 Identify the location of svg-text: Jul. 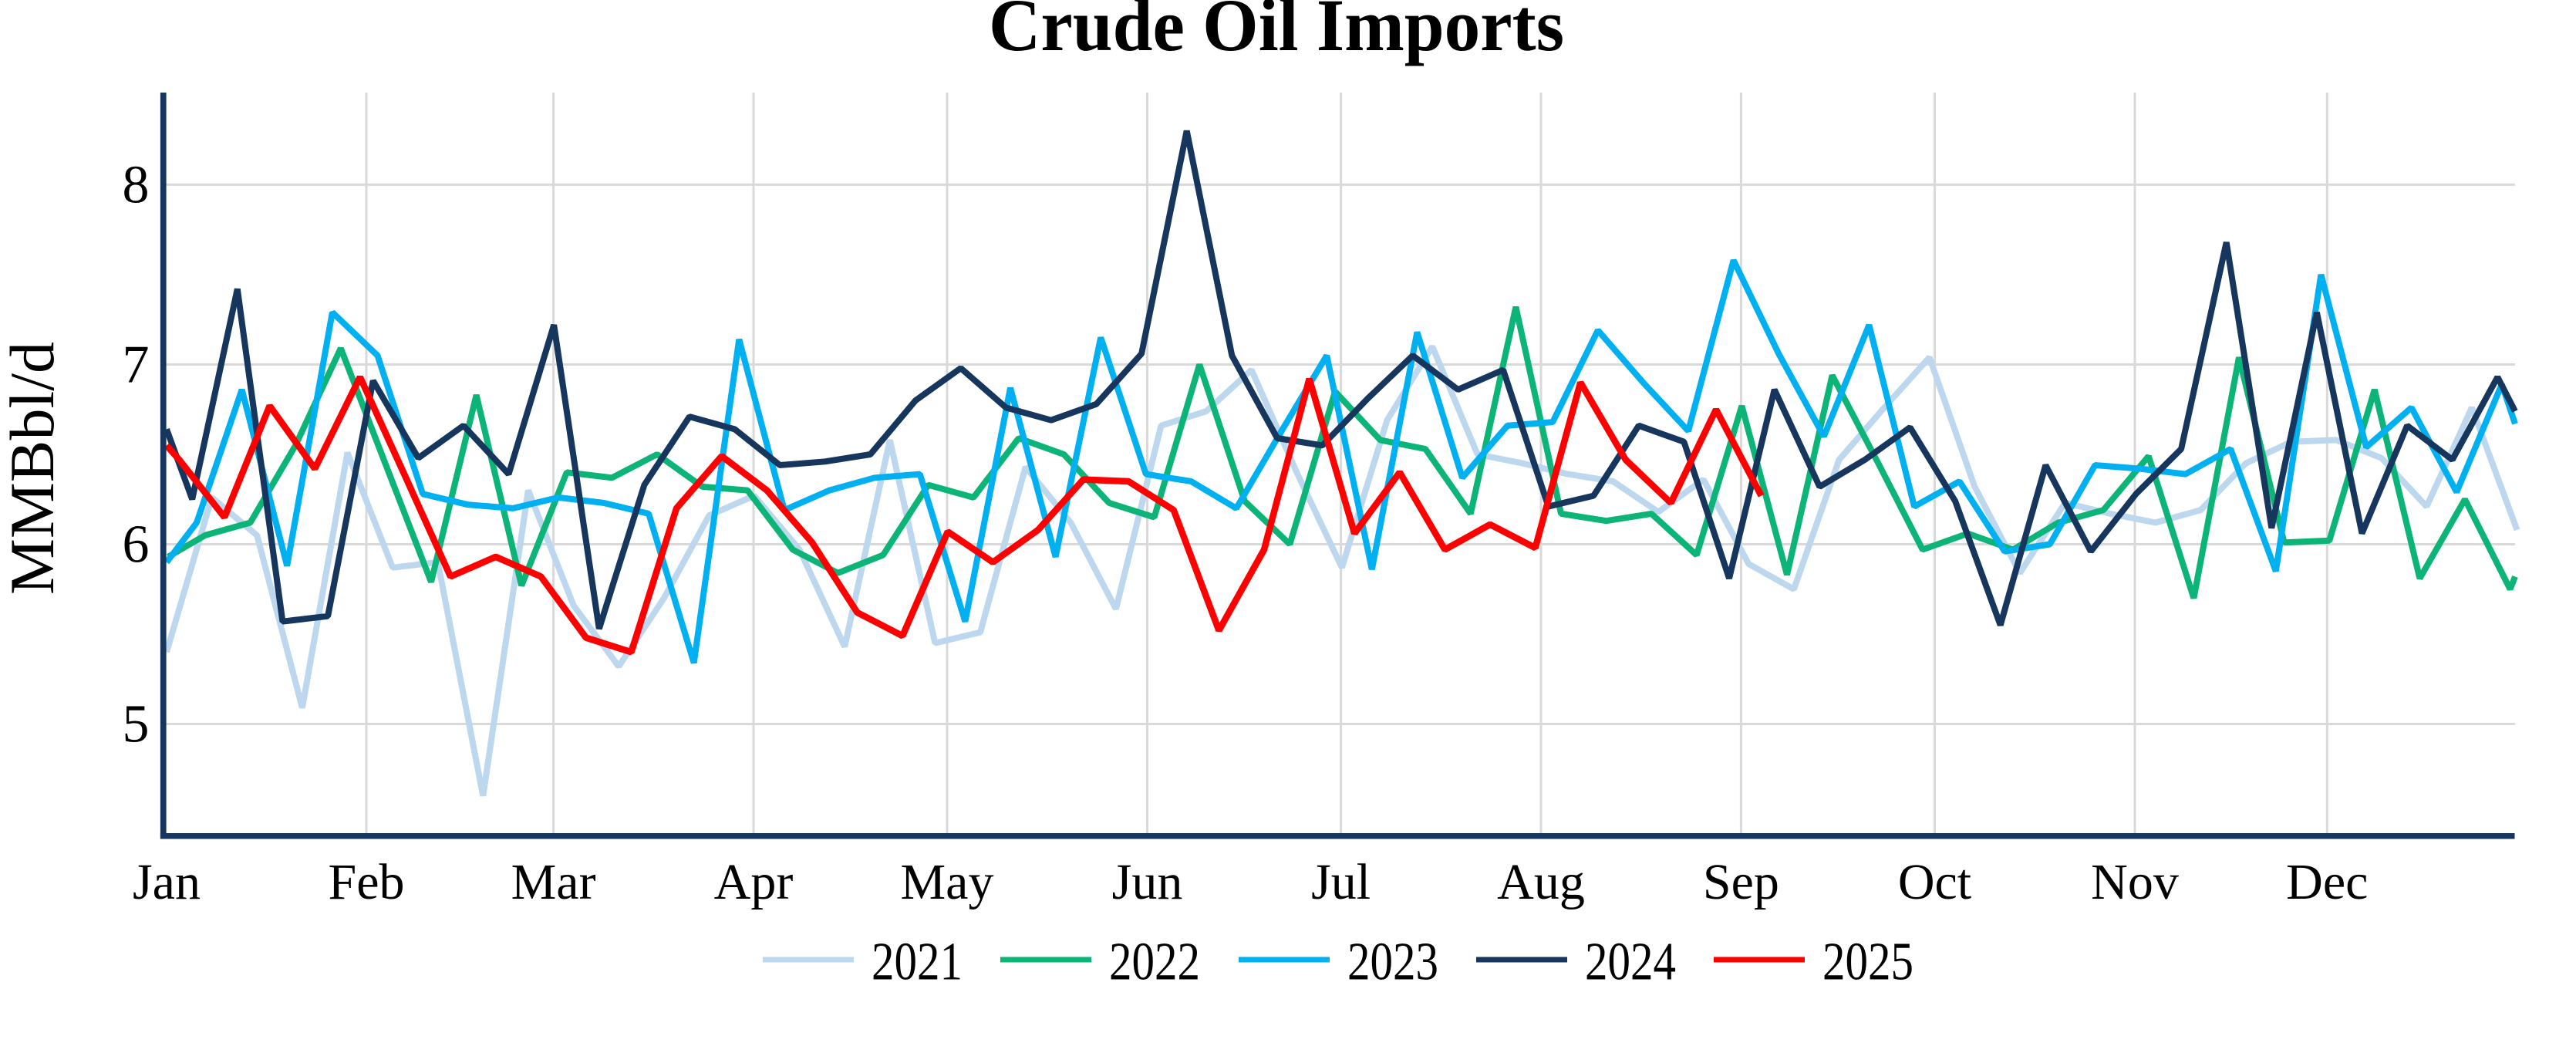
(1341, 882).